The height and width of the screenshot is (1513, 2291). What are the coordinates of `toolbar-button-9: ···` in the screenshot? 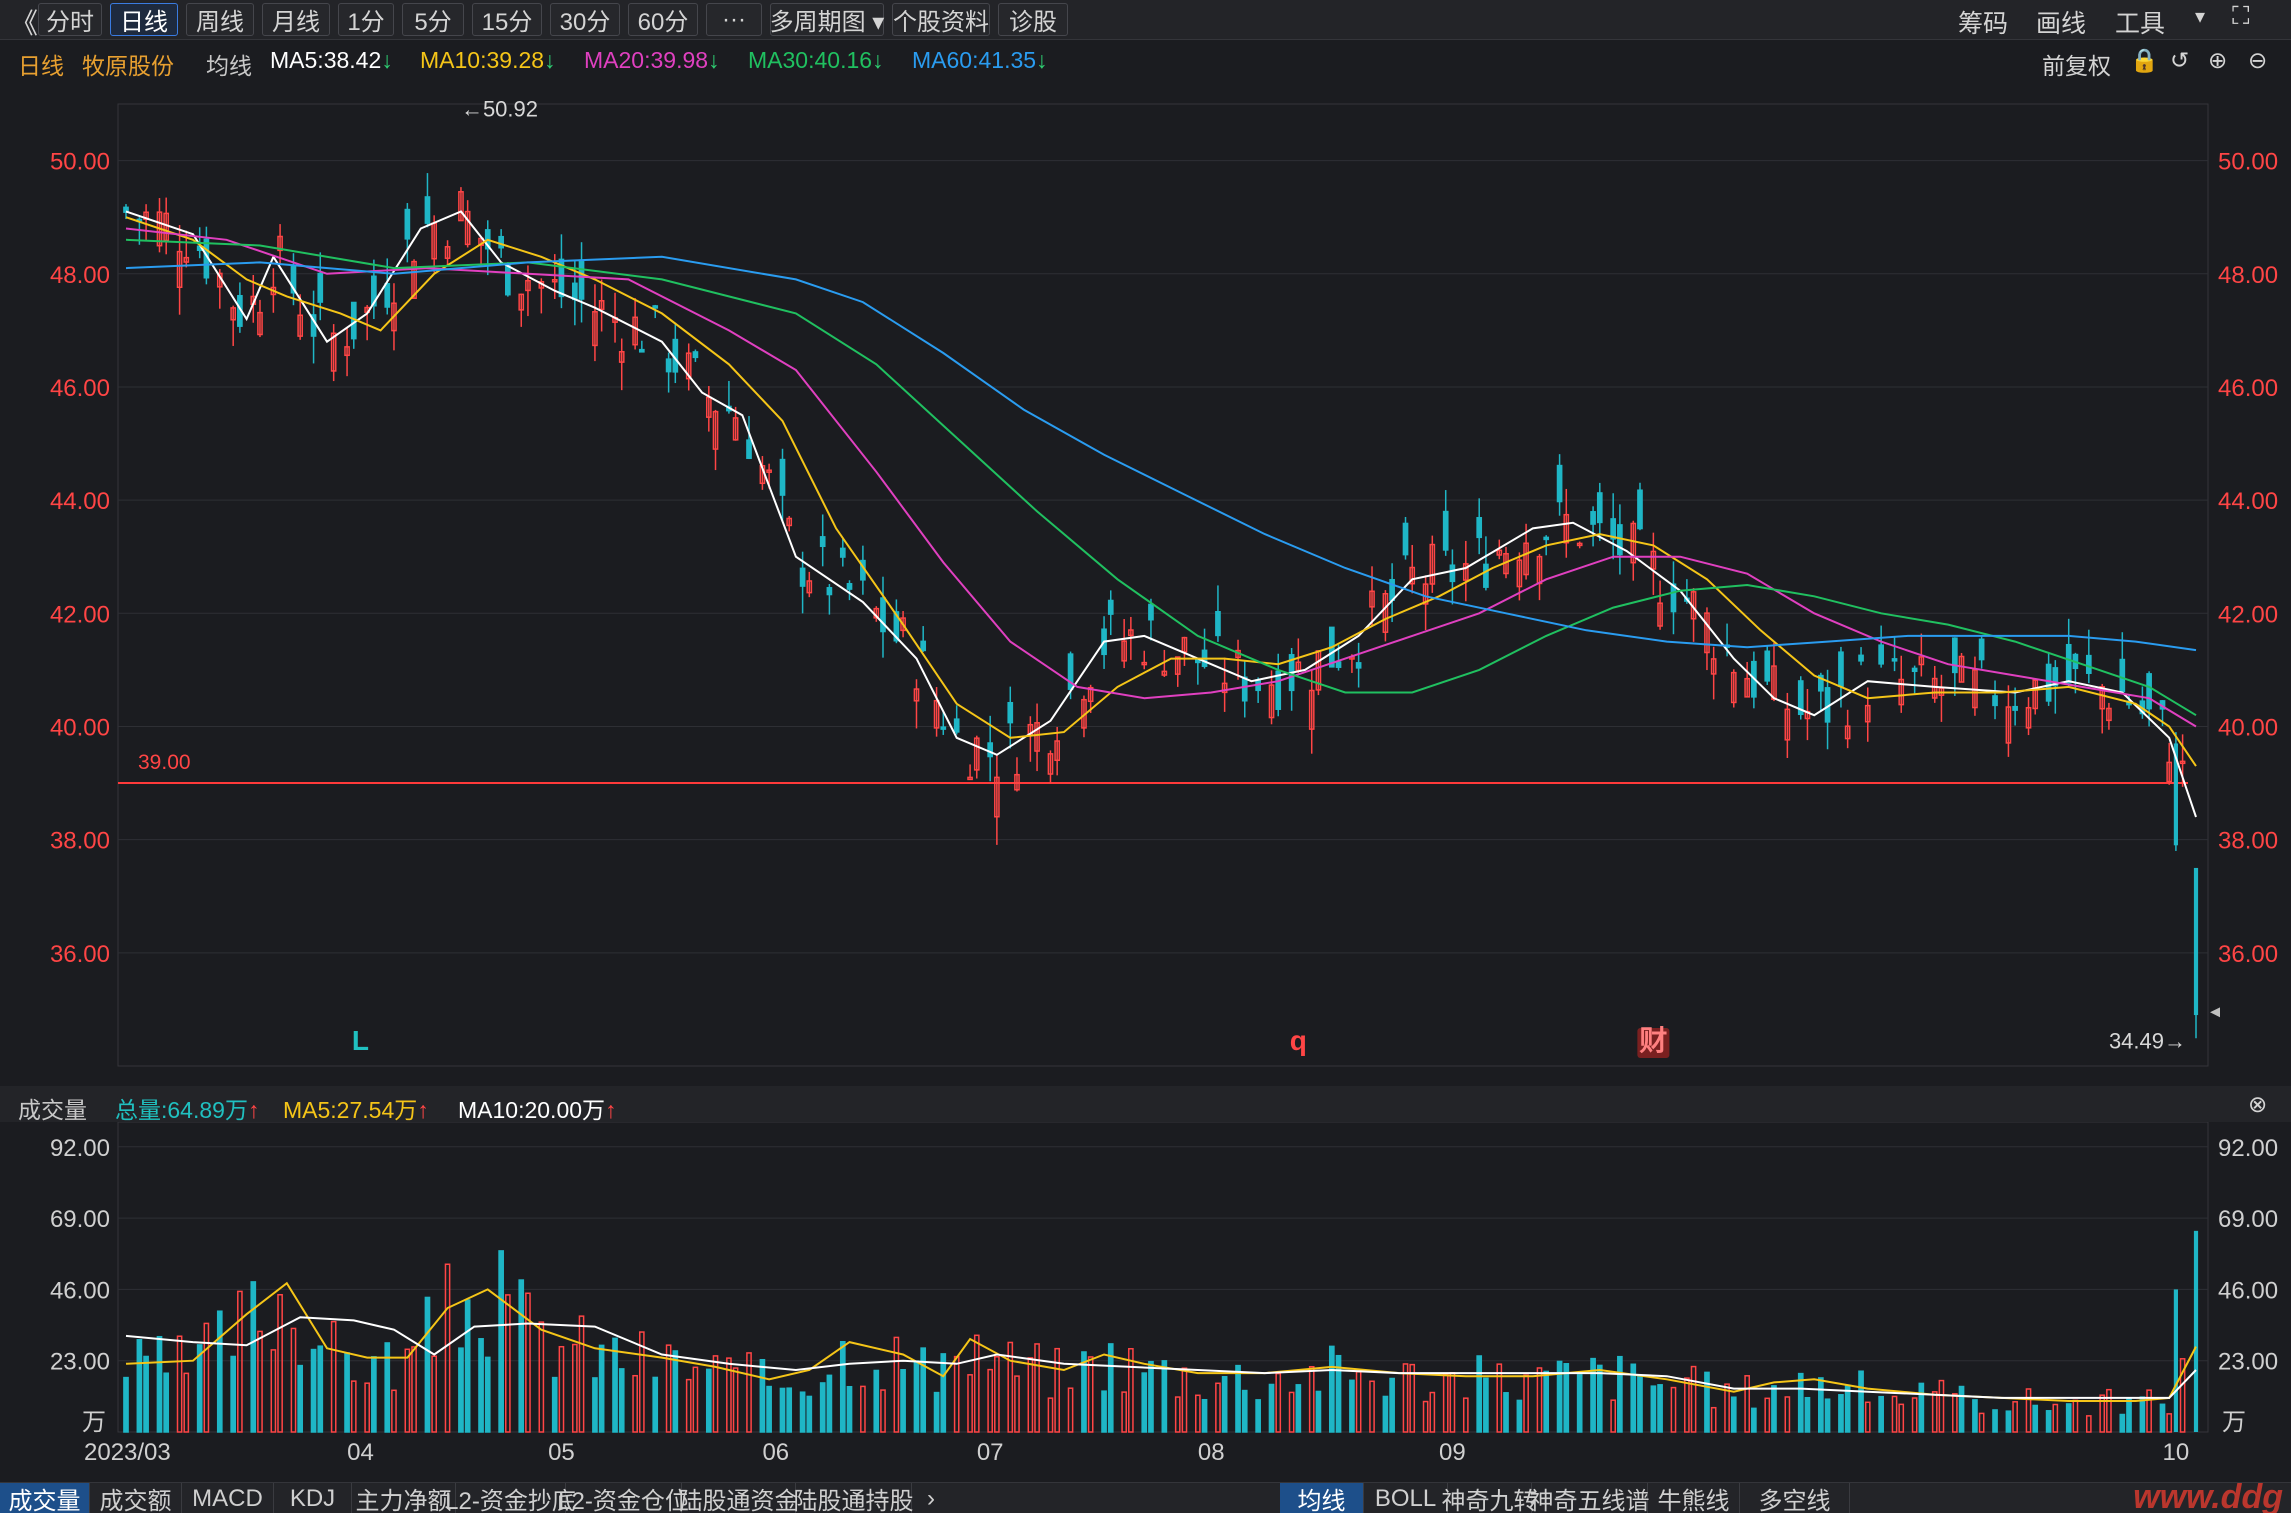 It's located at (734, 19).